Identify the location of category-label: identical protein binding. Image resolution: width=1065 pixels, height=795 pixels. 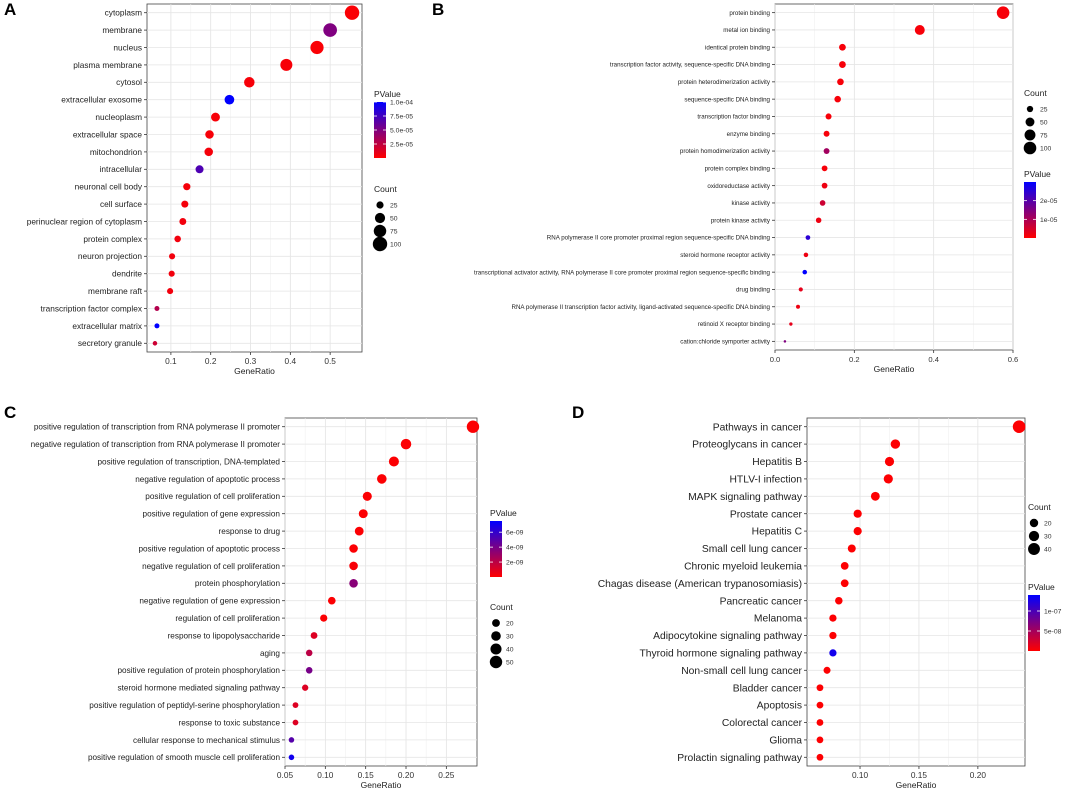
(738, 47).